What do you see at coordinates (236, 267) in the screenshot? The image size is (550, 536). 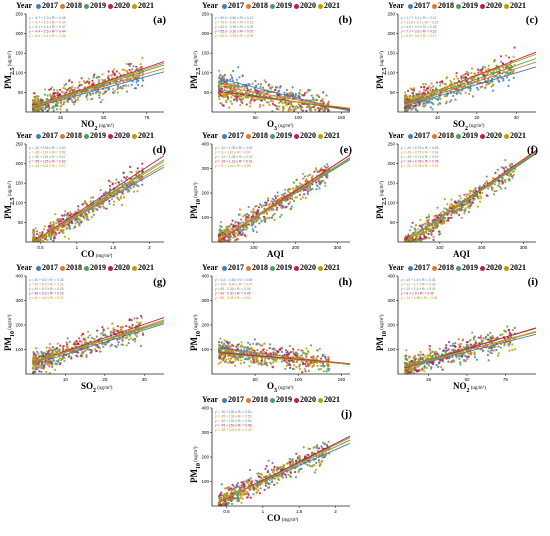 I see `legend-label-2017: 2017` at bounding box center [236, 267].